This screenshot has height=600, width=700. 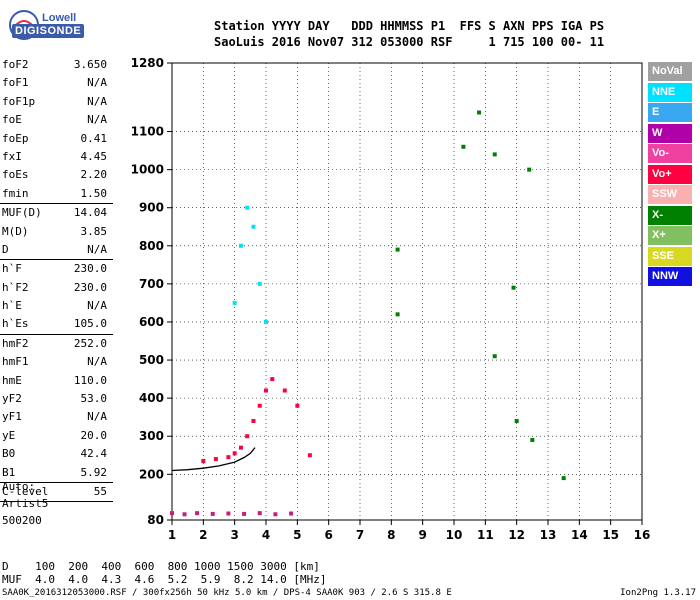 I want to click on y-tick-label: 80, so click(x=155, y=520).